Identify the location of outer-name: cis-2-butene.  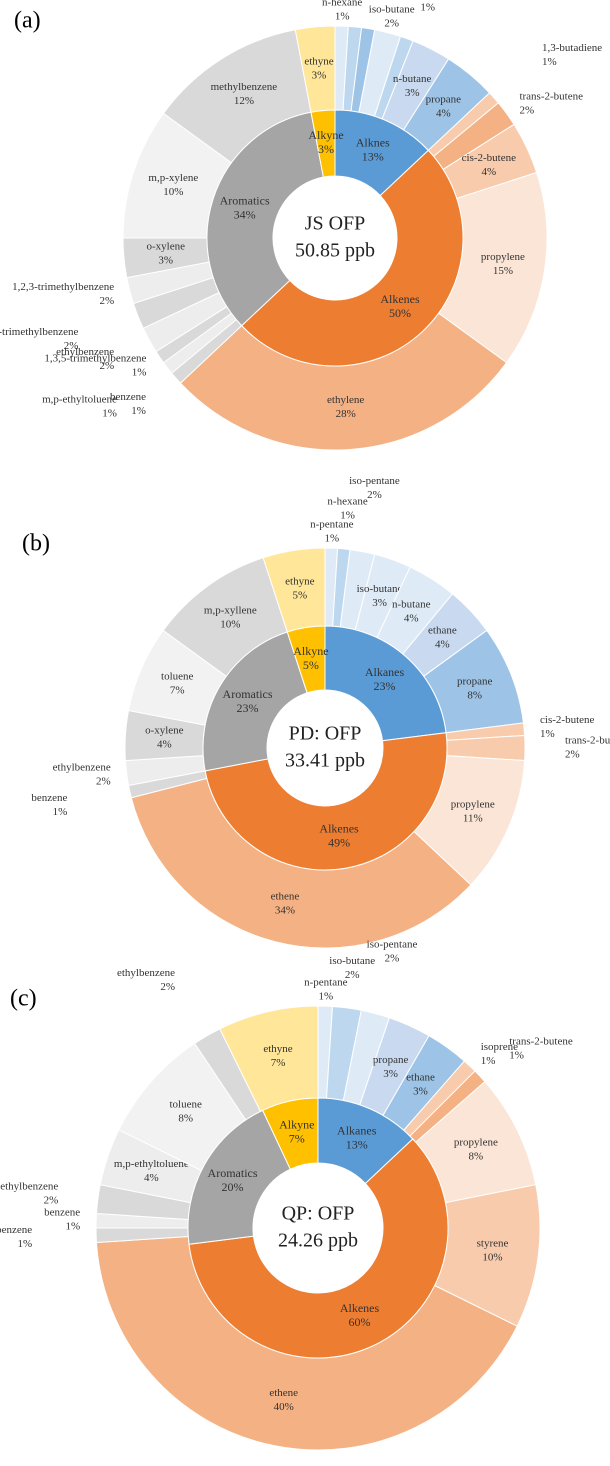
(567, 720).